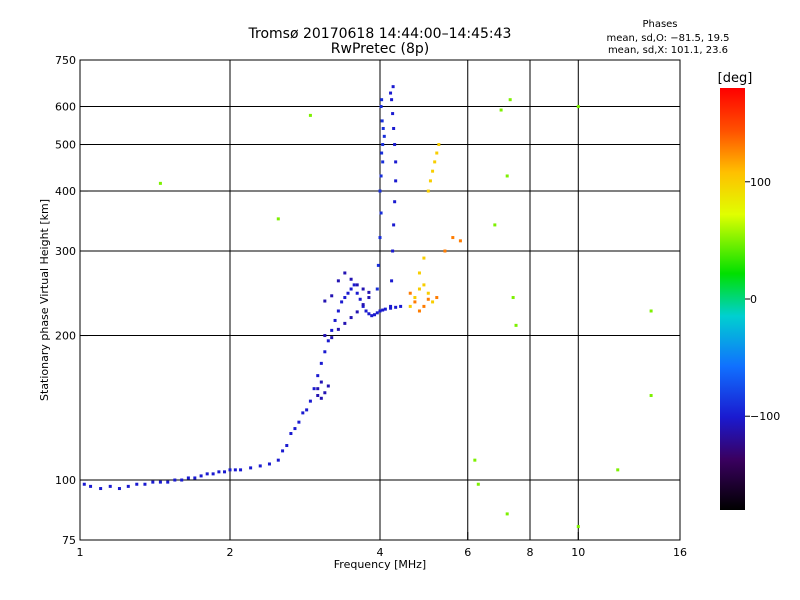 This screenshot has height=600, width=800. What do you see at coordinates (659, 24) in the screenshot?
I see `phases-heading: Phases` at bounding box center [659, 24].